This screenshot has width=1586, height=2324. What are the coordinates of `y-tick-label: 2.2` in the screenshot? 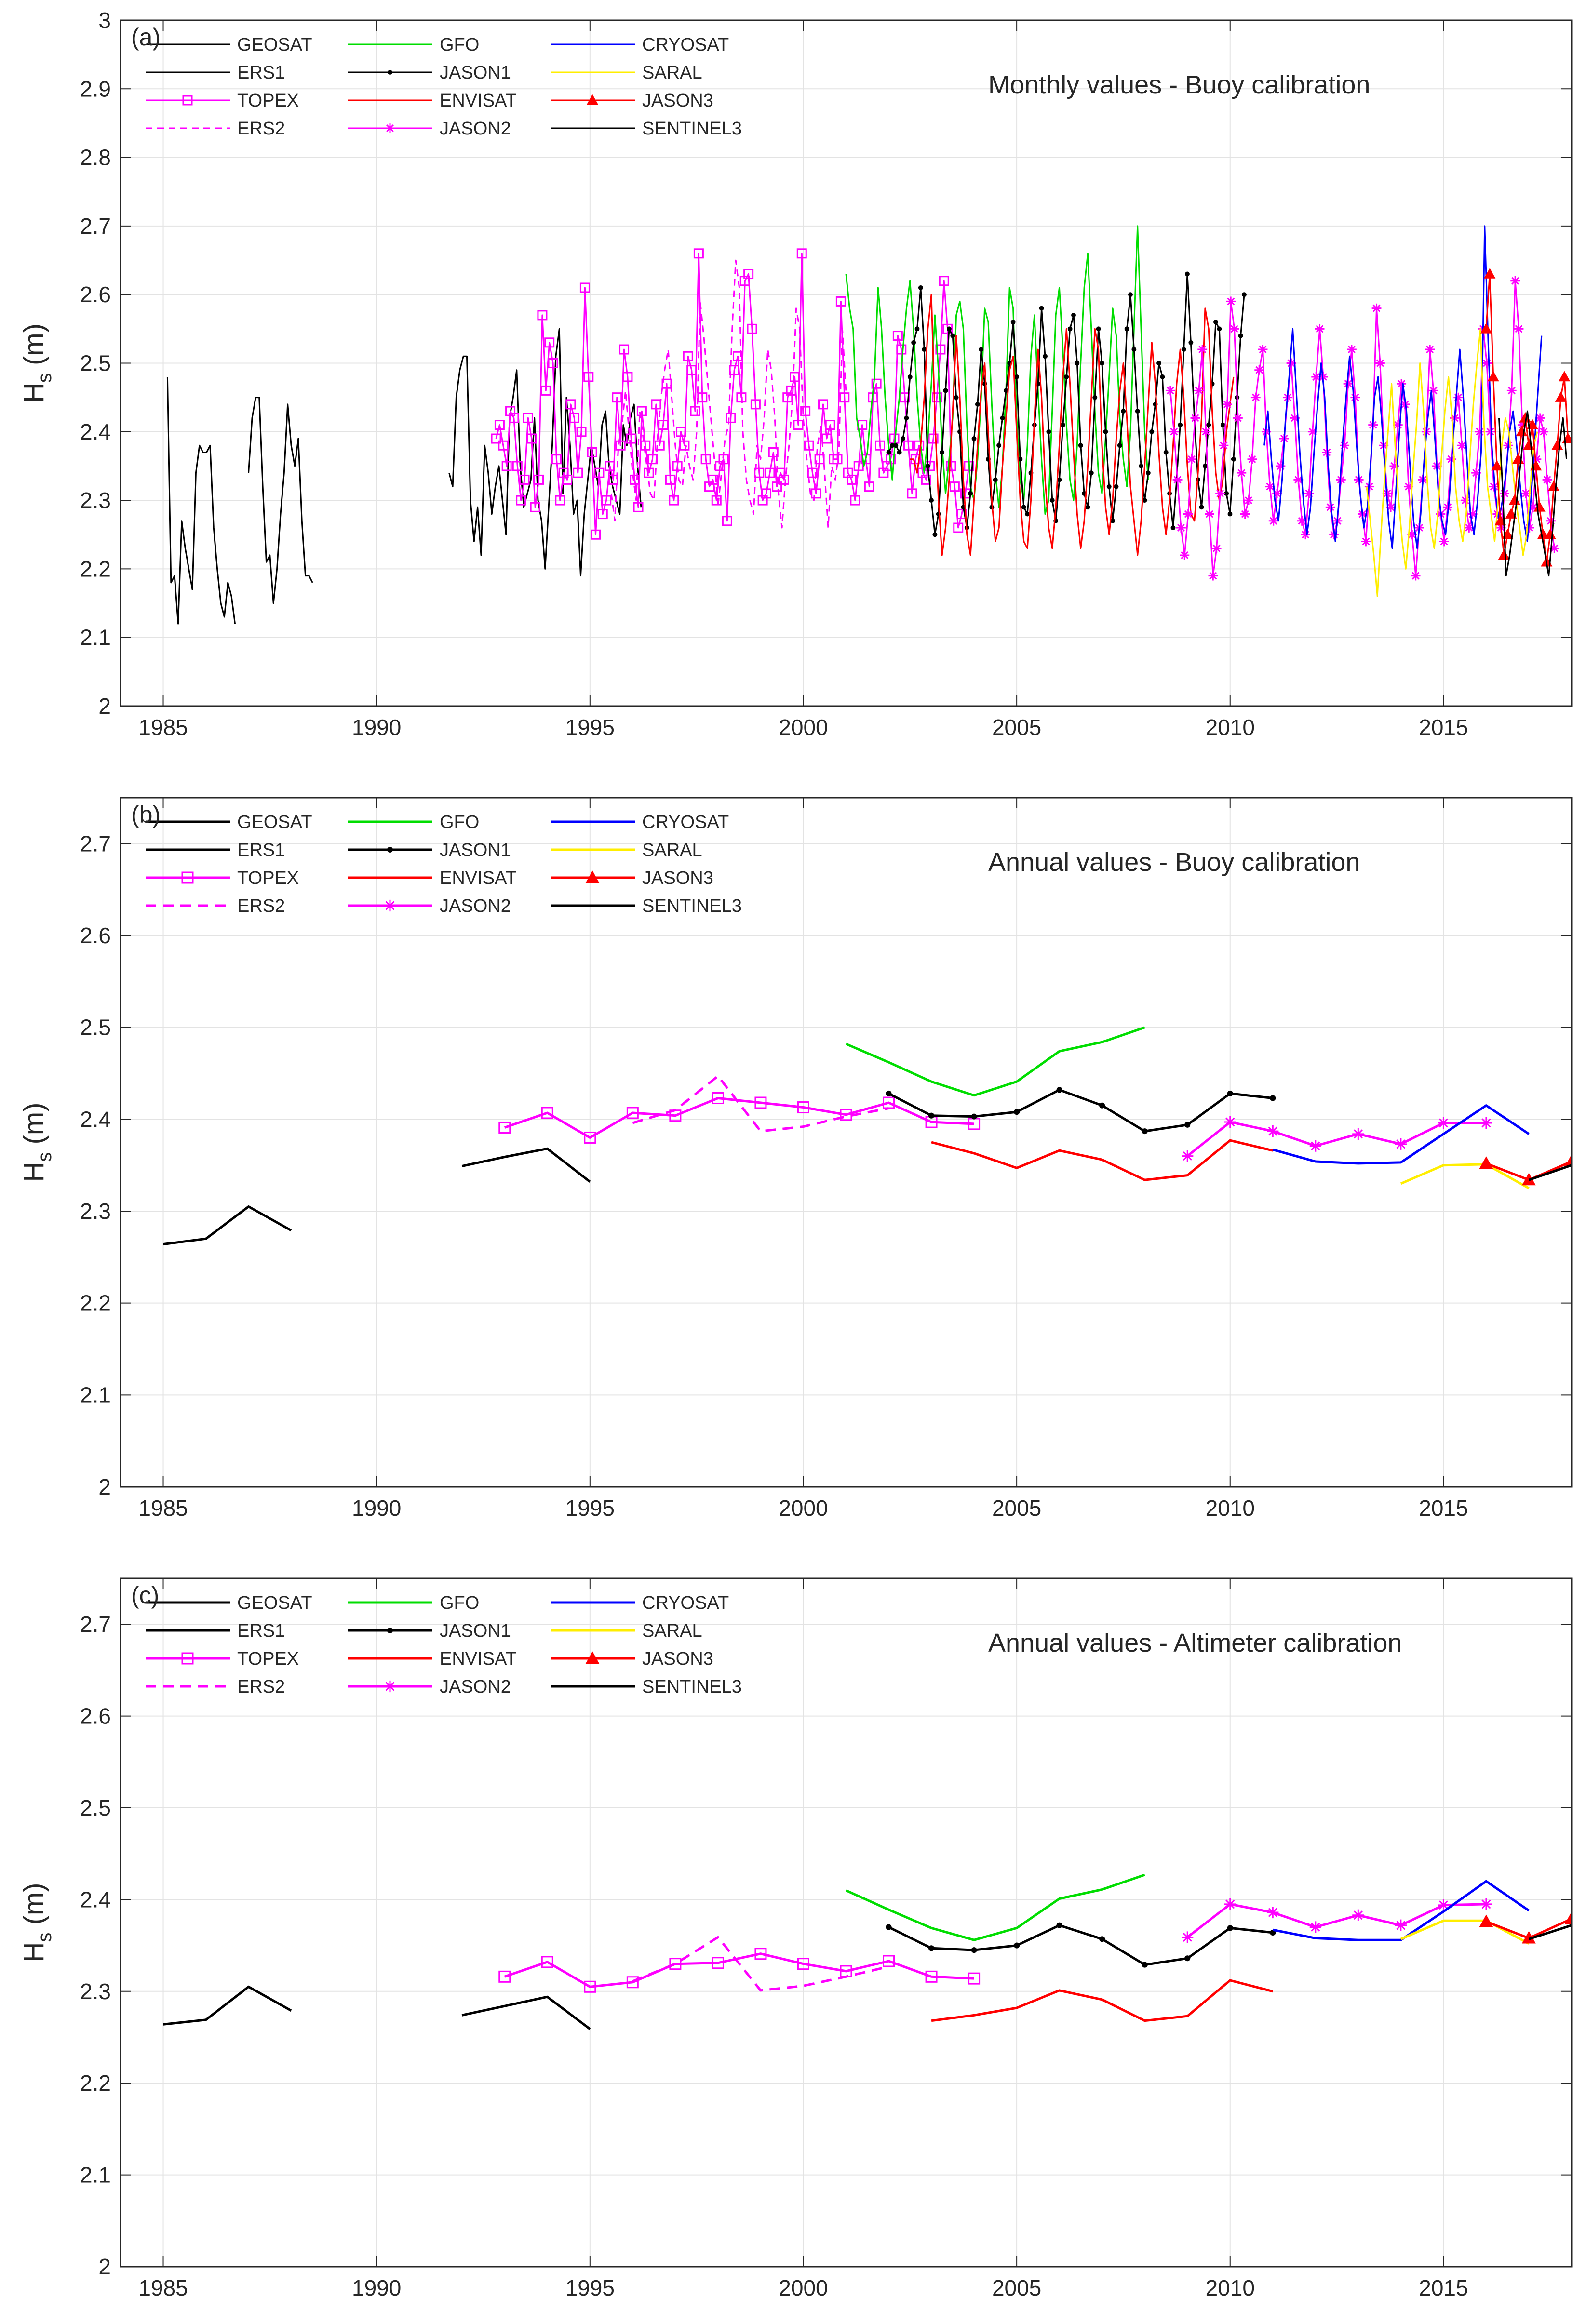 It's located at (95, 2083).